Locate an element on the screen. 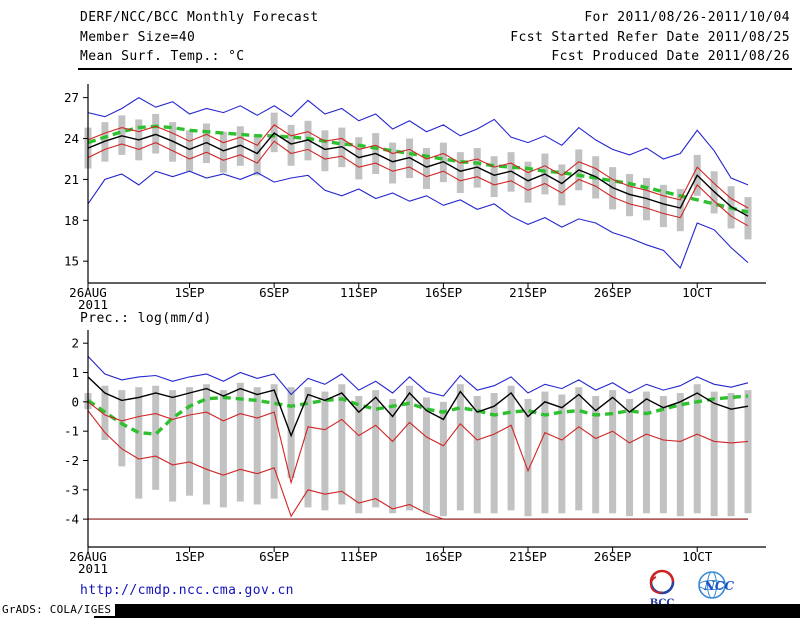 Image resolution: width=800 pixels, height=618 pixels. cma-ncc-logo: NCC is located at coordinates (716, 585).